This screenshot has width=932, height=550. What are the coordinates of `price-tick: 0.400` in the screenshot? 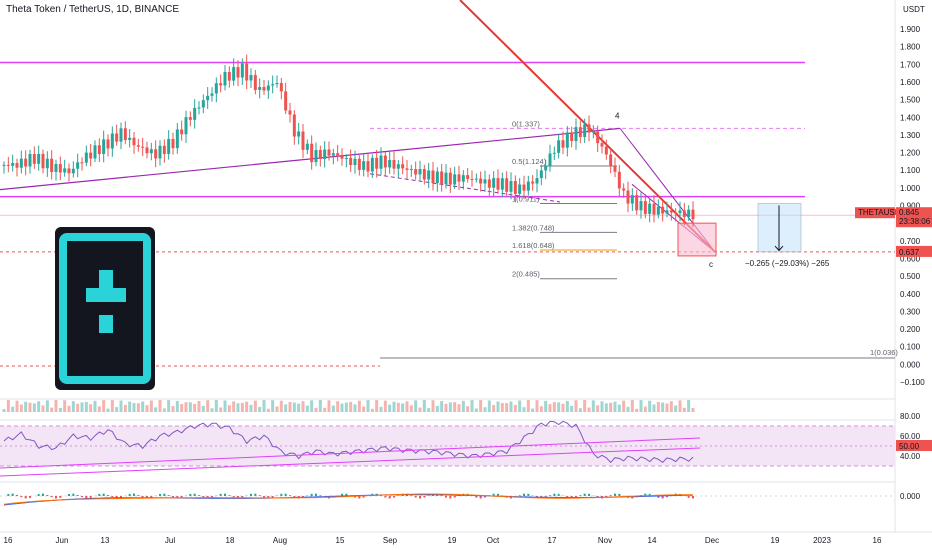 It's located at (910, 294).